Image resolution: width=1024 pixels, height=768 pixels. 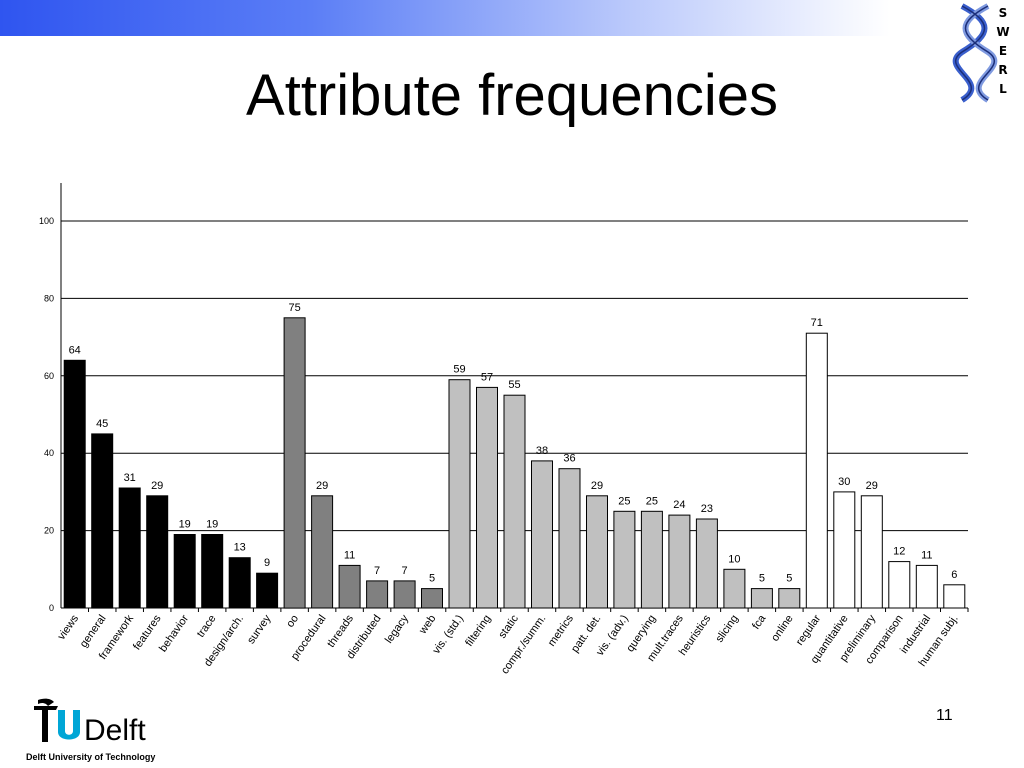 I want to click on data-label: 38, so click(x=542, y=451).